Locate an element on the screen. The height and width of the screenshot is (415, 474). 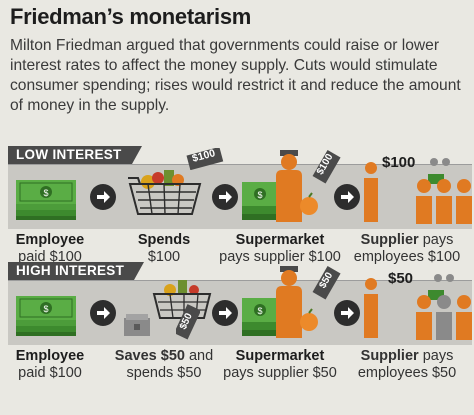
high-interest-tag: HIGH INTEREST is located at coordinates (76, 271).